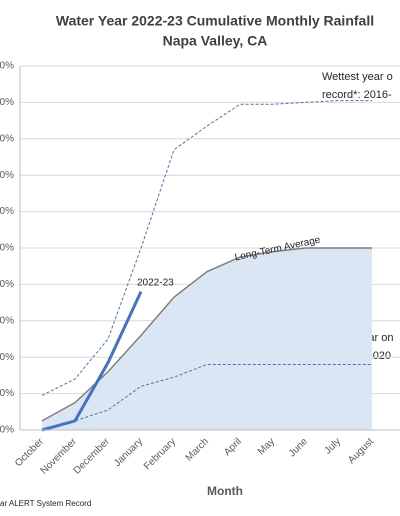  What do you see at coordinates (357, 95) in the screenshot?
I see `annotation: record*: 2016-` at bounding box center [357, 95].